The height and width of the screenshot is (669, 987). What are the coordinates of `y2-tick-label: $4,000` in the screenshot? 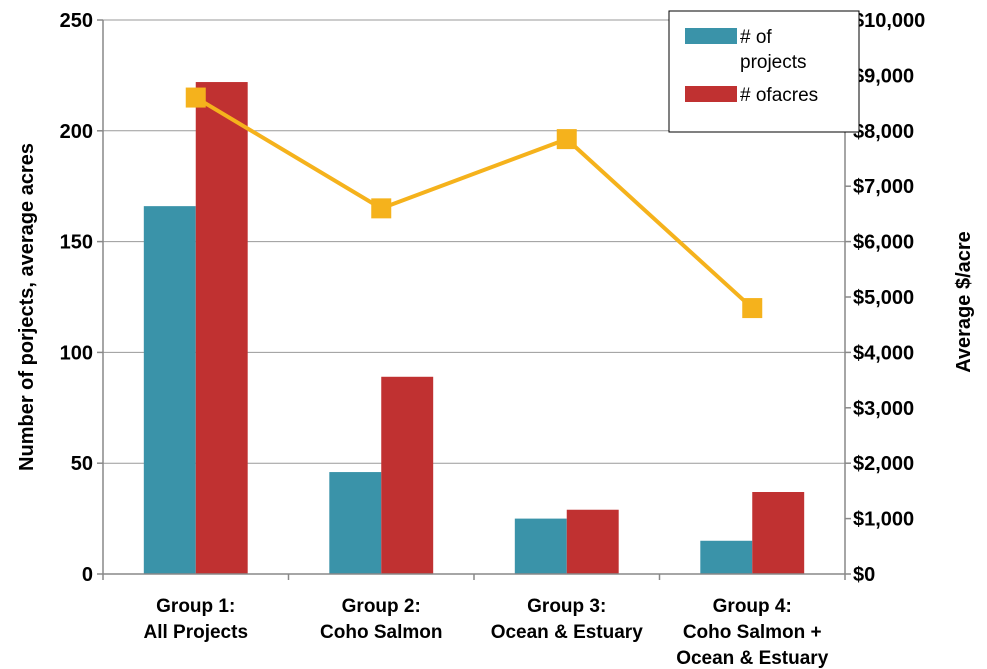 It's located at (883, 353).